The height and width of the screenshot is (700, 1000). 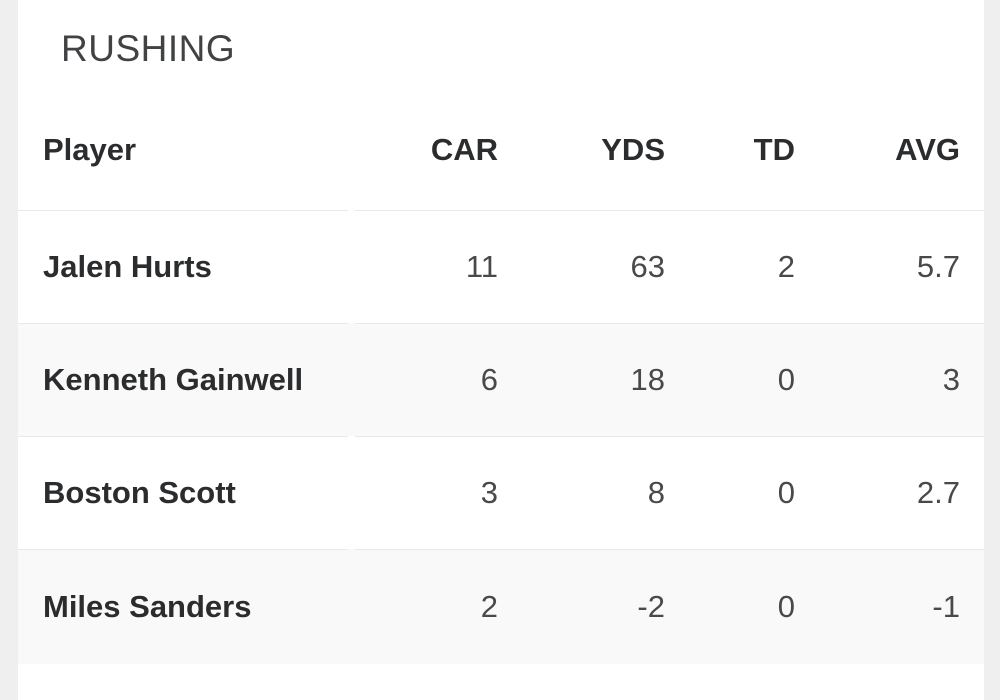 What do you see at coordinates (669, 606) in the screenshot?
I see `stats-cells: 2 -2 0 -1` at bounding box center [669, 606].